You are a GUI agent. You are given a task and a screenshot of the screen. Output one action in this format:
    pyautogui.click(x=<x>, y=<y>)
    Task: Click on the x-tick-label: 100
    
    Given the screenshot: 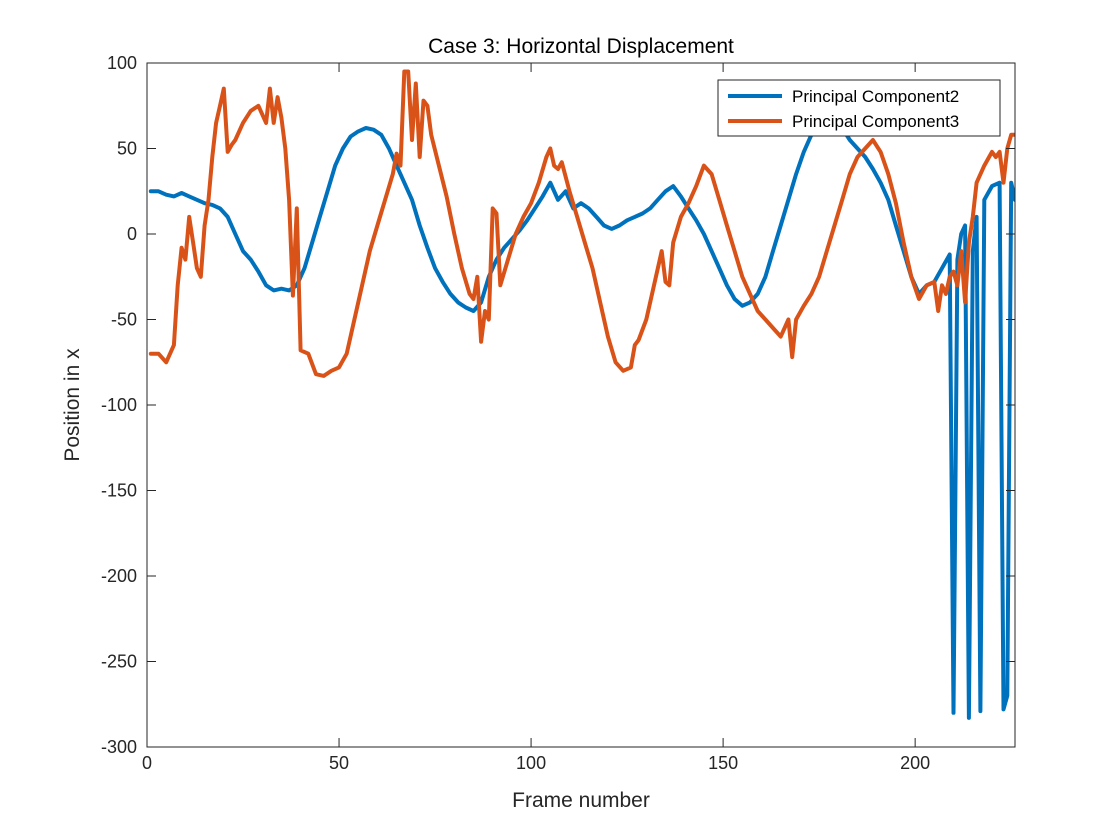 What is the action you would take?
    pyautogui.click(x=531, y=763)
    